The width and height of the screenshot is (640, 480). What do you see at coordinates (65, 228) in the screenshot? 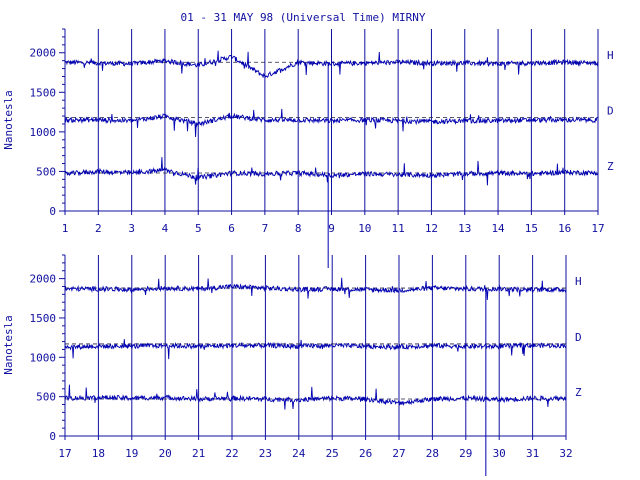
I see `x-tick-label: 1` at bounding box center [65, 228].